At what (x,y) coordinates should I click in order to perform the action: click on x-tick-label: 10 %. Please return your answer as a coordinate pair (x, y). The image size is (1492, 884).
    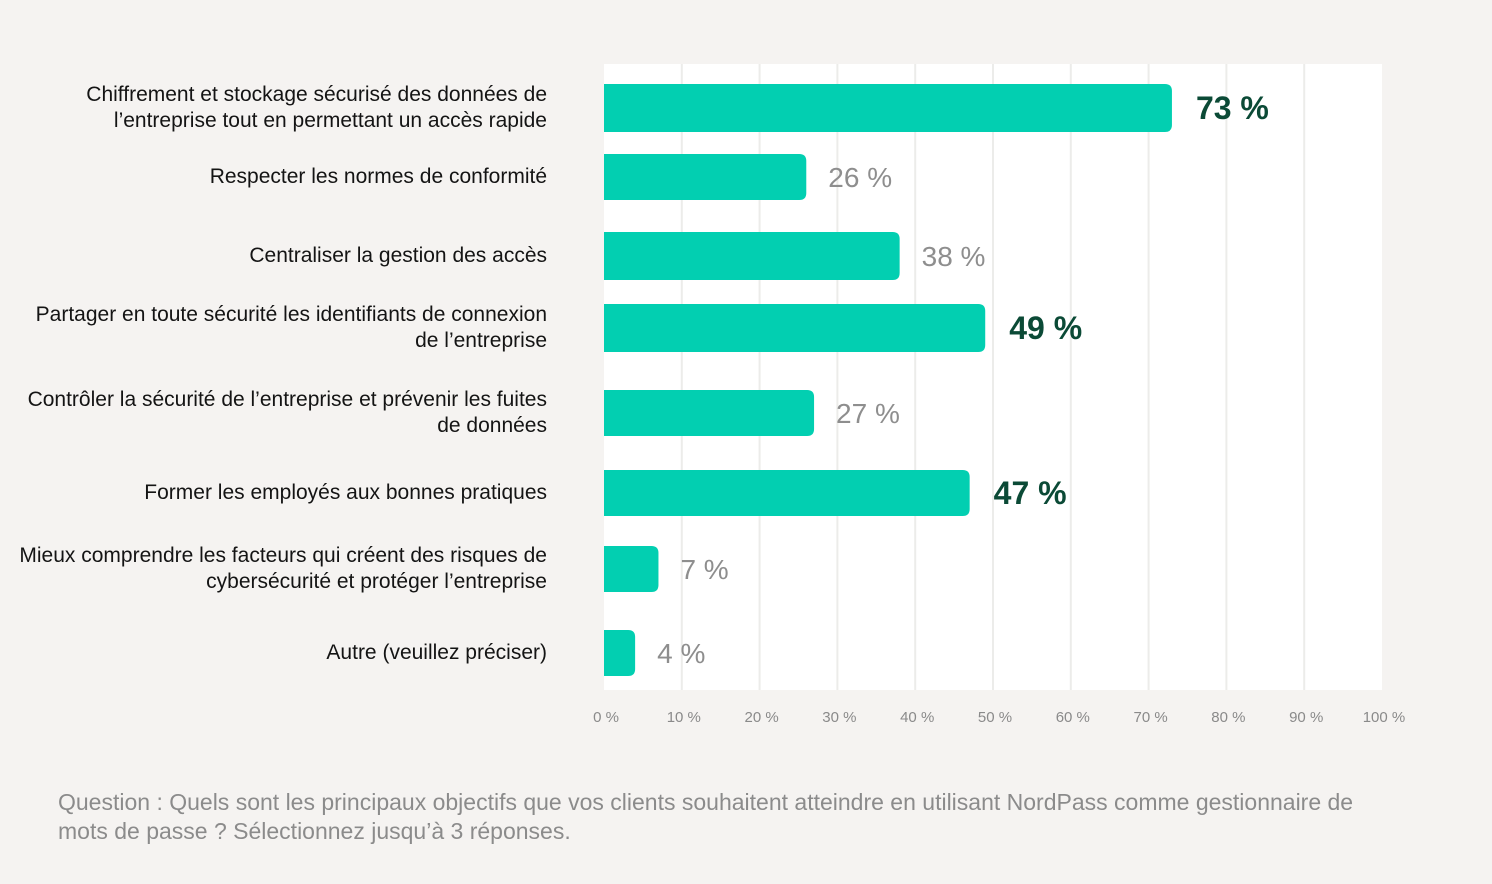
    Looking at the image, I should click on (684, 717).